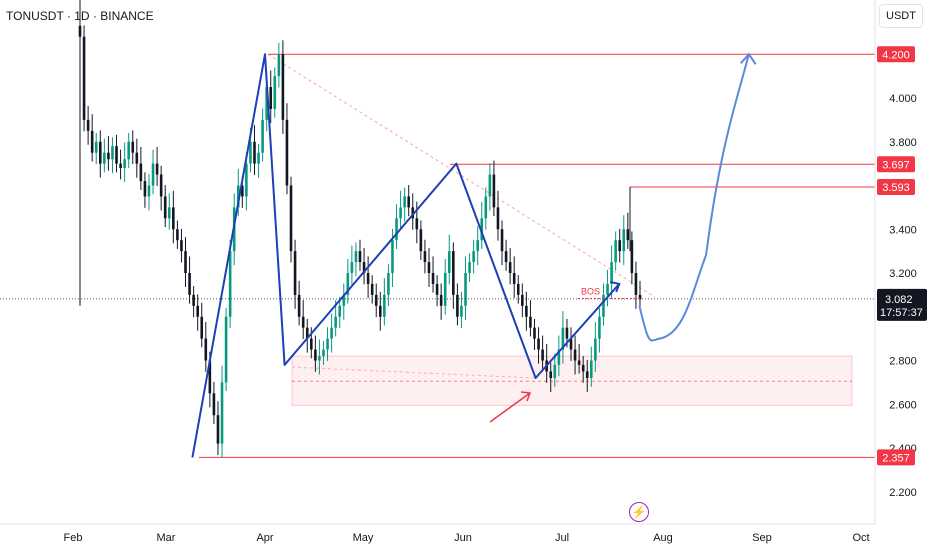 The height and width of the screenshot is (550, 932). I want to click on last-price-label: 3.082, so click(899, 300).